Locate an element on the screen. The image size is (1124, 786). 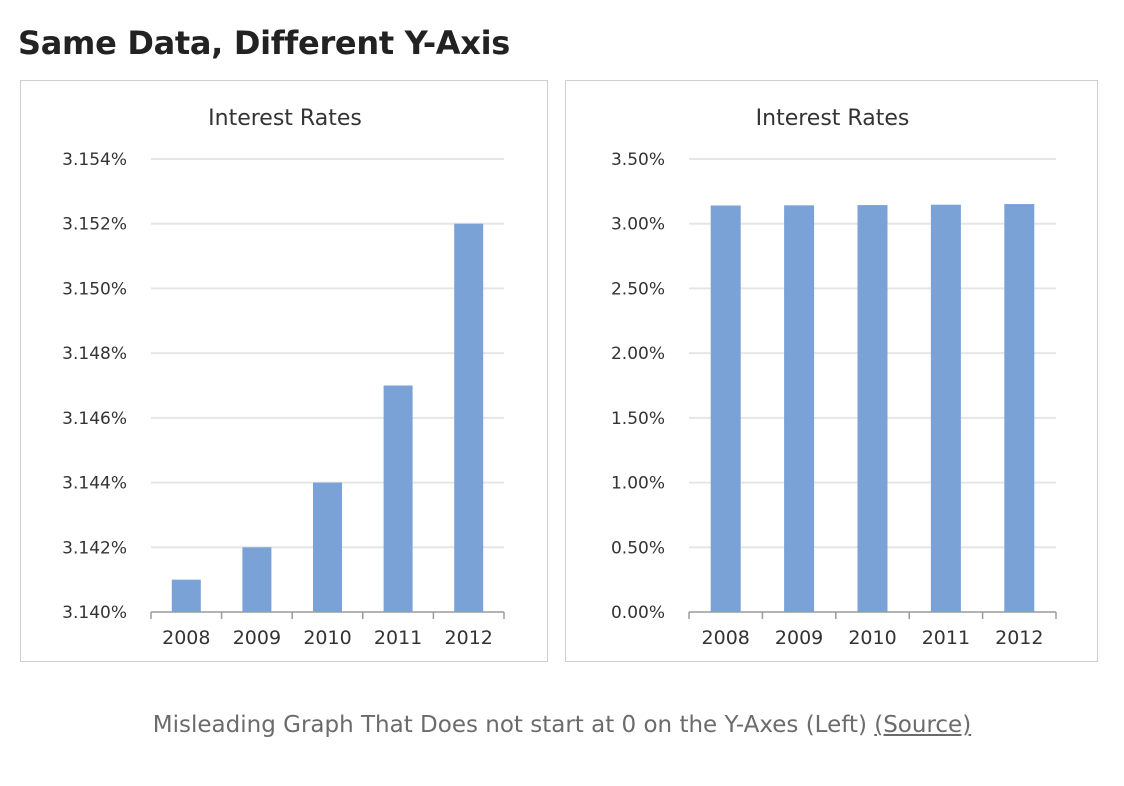
source-link: (Source) is located at coordinates (923, 725).